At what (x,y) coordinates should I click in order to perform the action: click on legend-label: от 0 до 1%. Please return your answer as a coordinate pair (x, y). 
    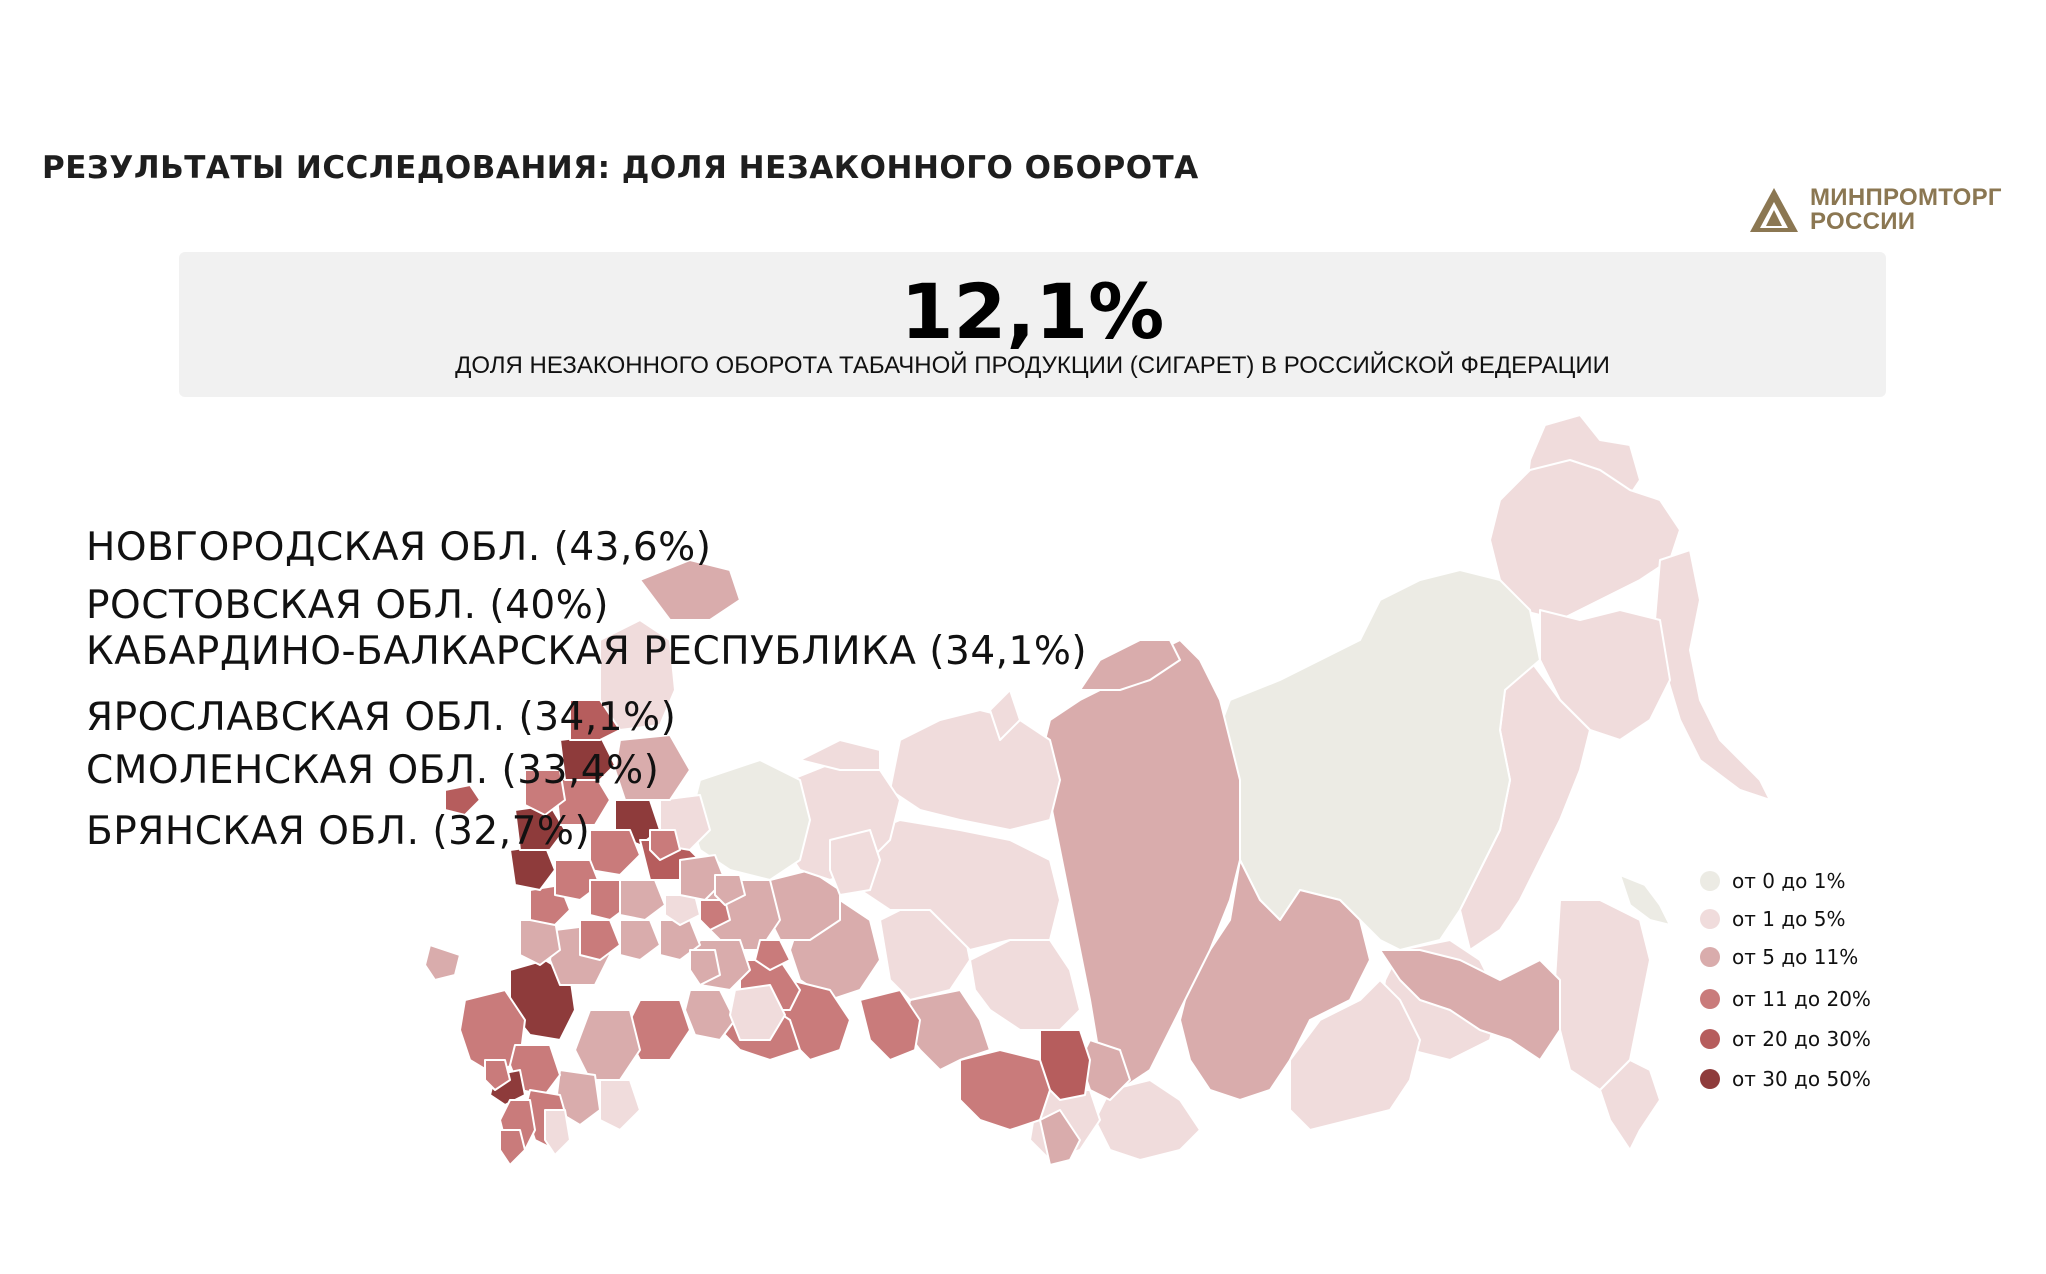
    Looking at the image, I should click on (1789, 881).